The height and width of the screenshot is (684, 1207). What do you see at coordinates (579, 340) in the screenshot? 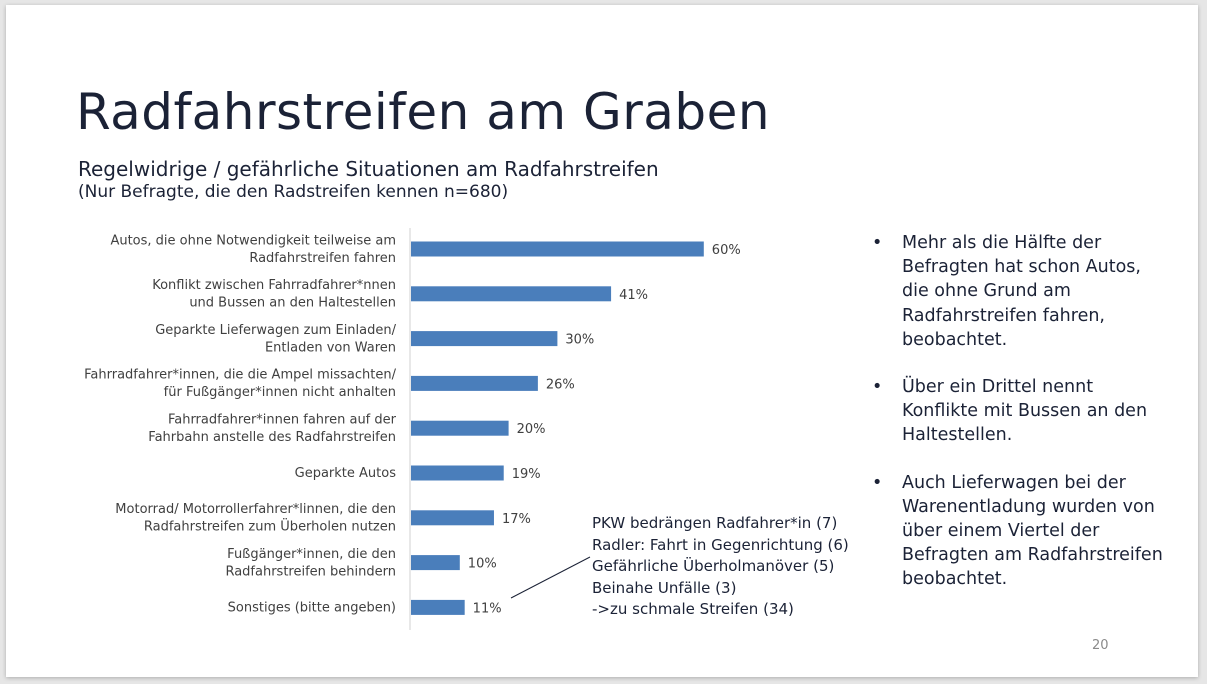
I see `data-label: 30%` at bounding box center [579, 340].